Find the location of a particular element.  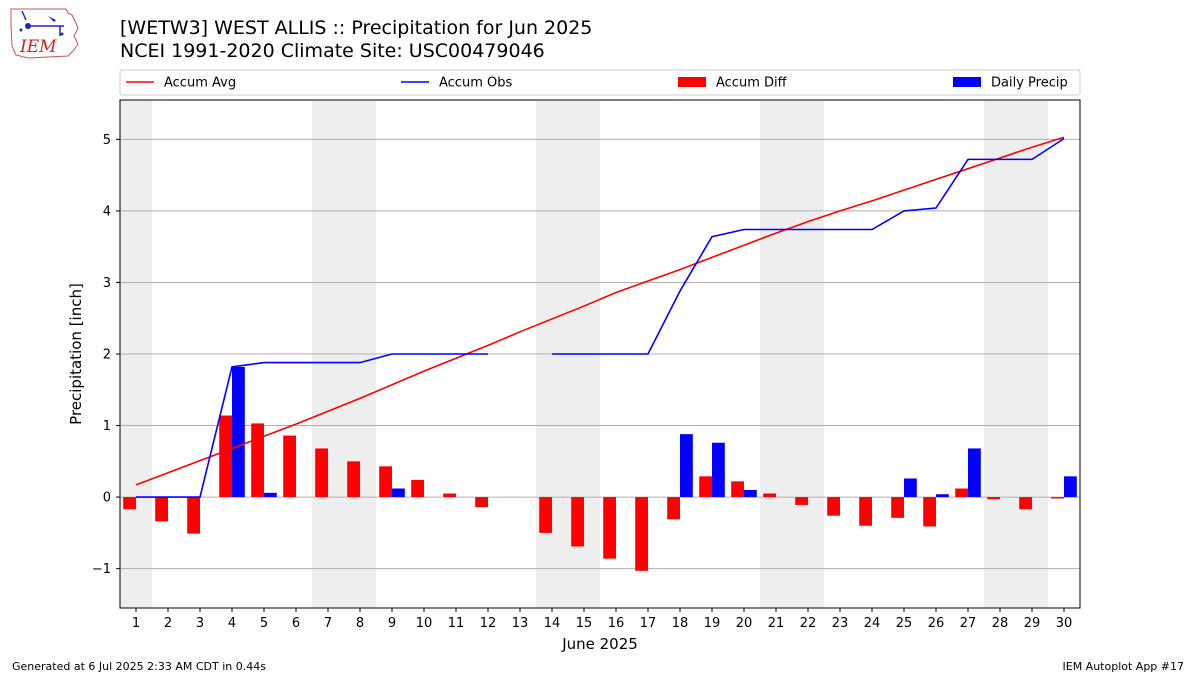

x-tick-label: 9 is located at coordinates (392, 623).